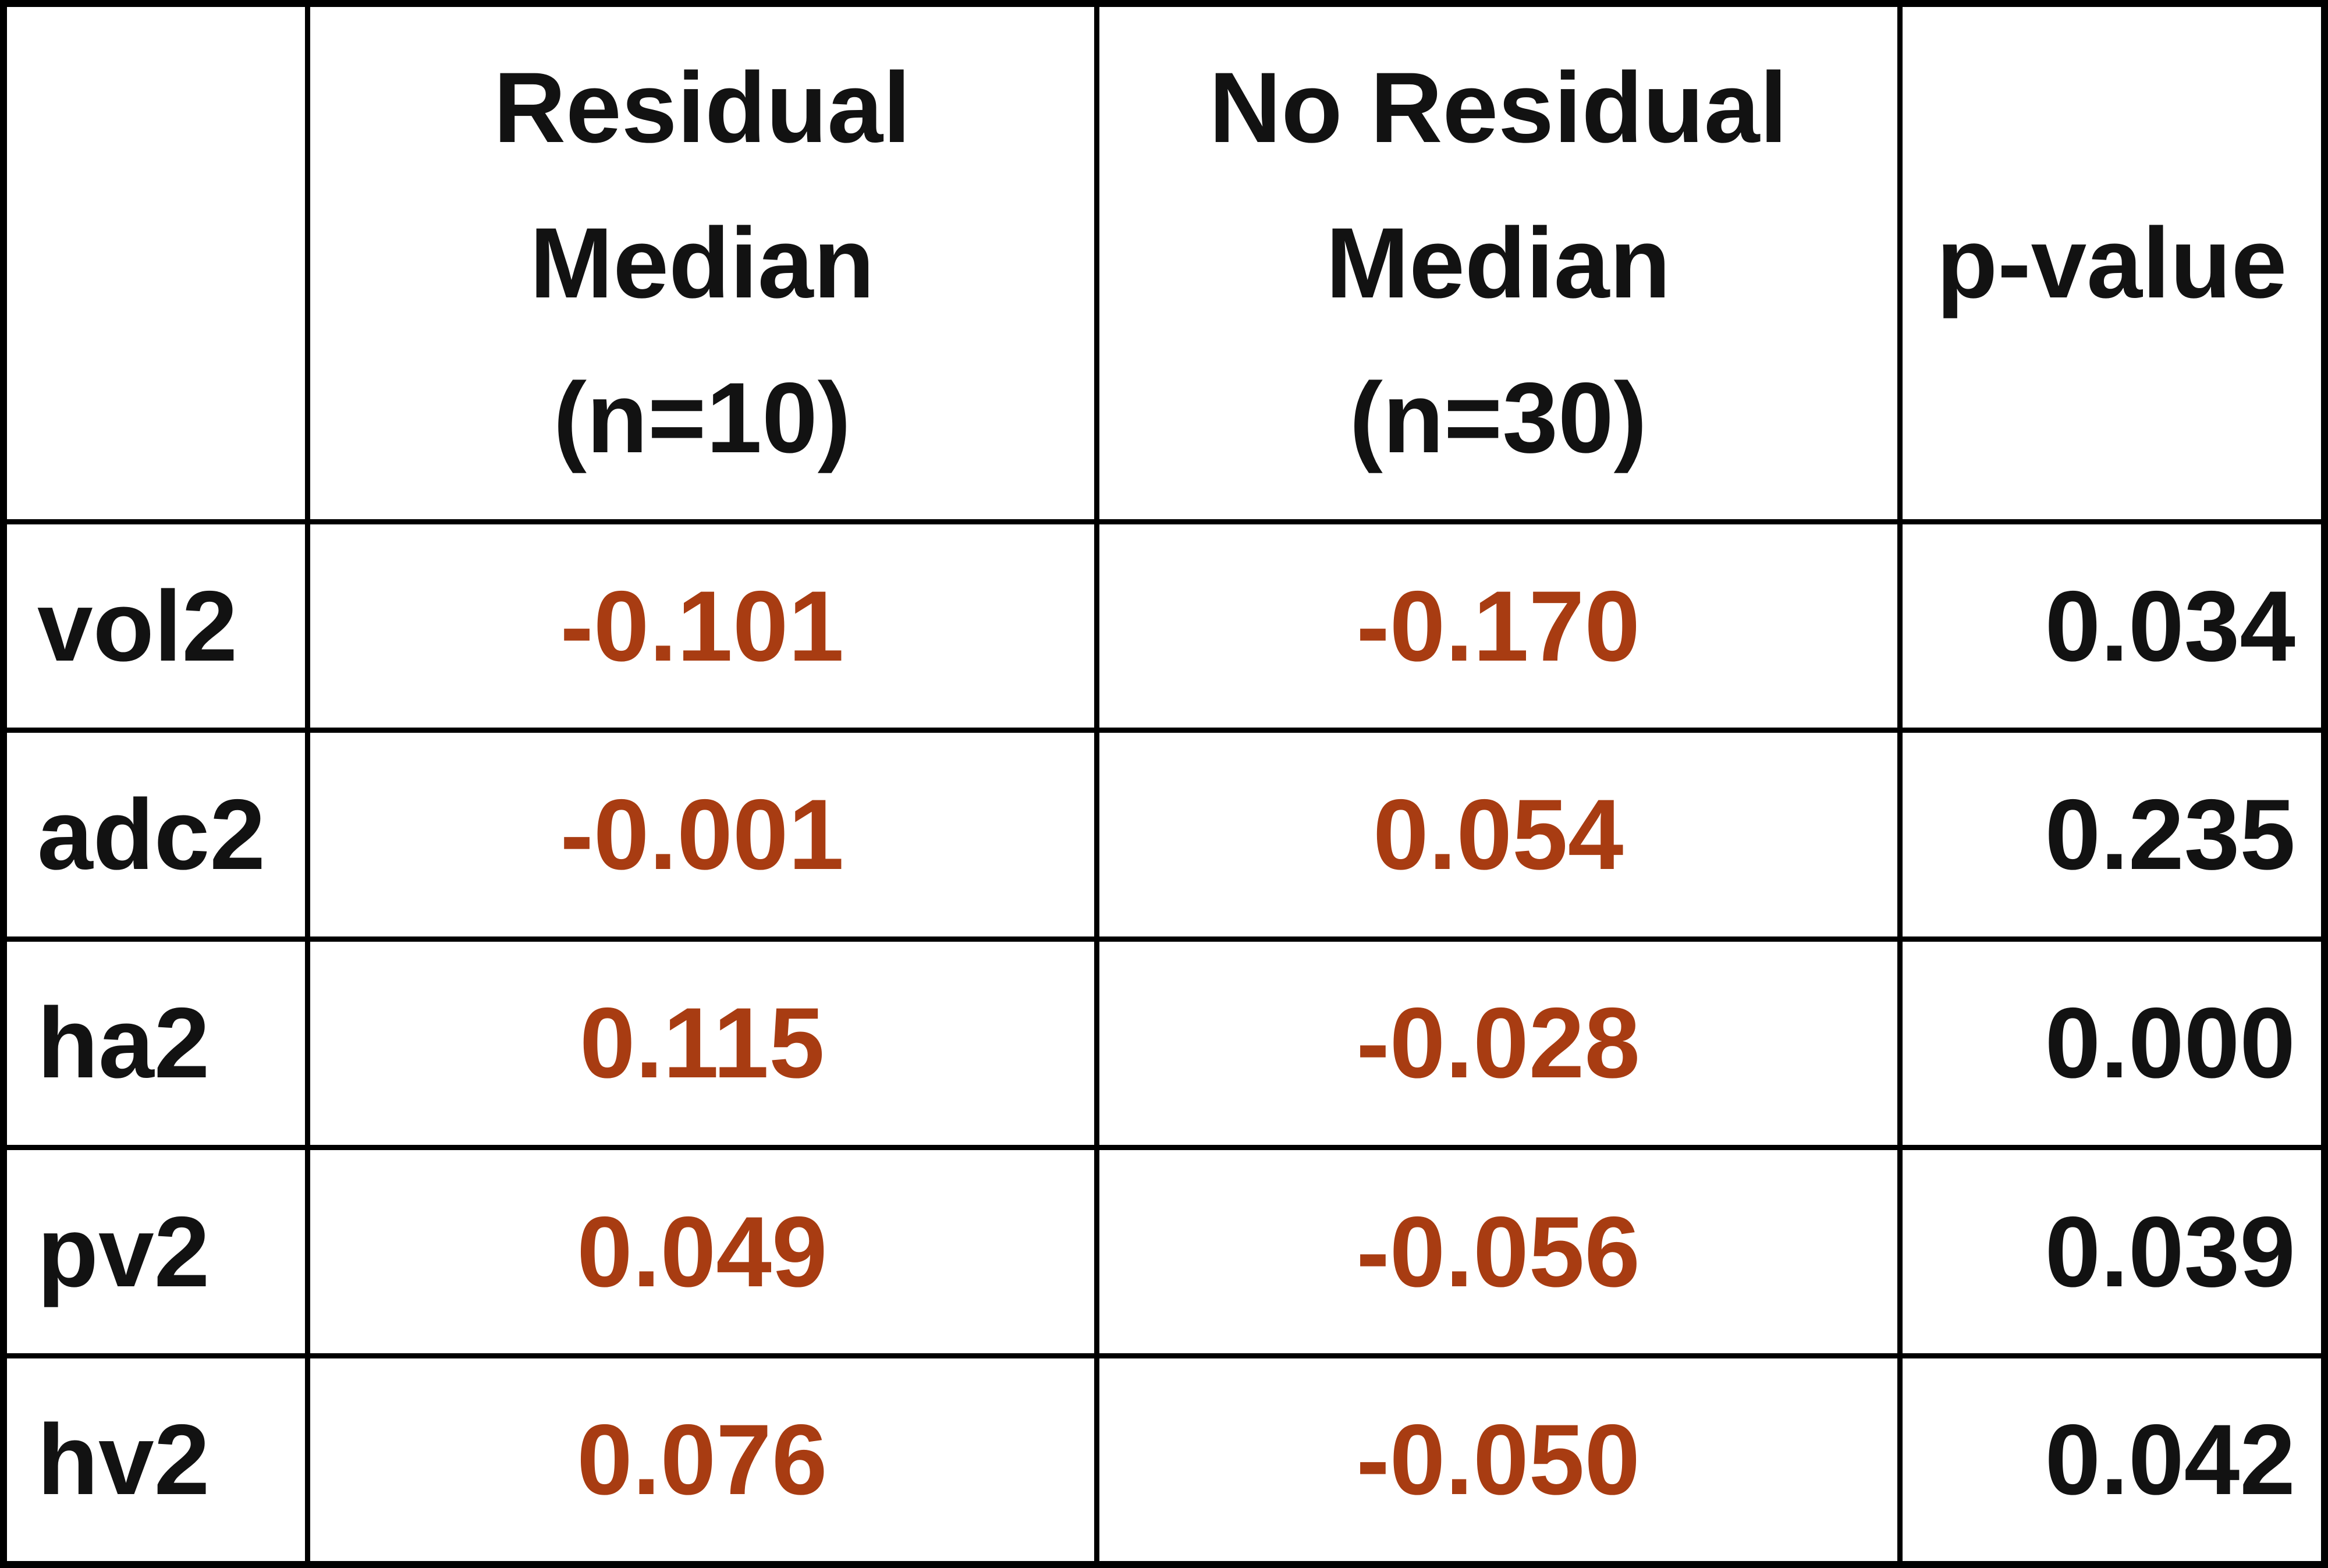 The width and height of the screenshot is (2328, 1568). I want to click on header-line: (n=30), so click(1498, 418).